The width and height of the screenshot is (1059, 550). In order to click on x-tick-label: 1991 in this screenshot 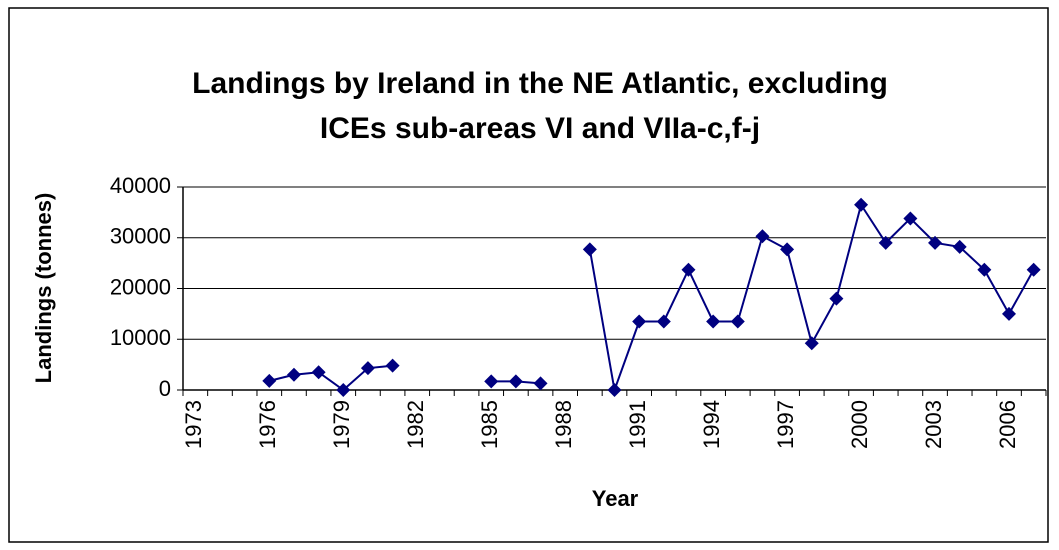, I will do `click(637, 424)`.